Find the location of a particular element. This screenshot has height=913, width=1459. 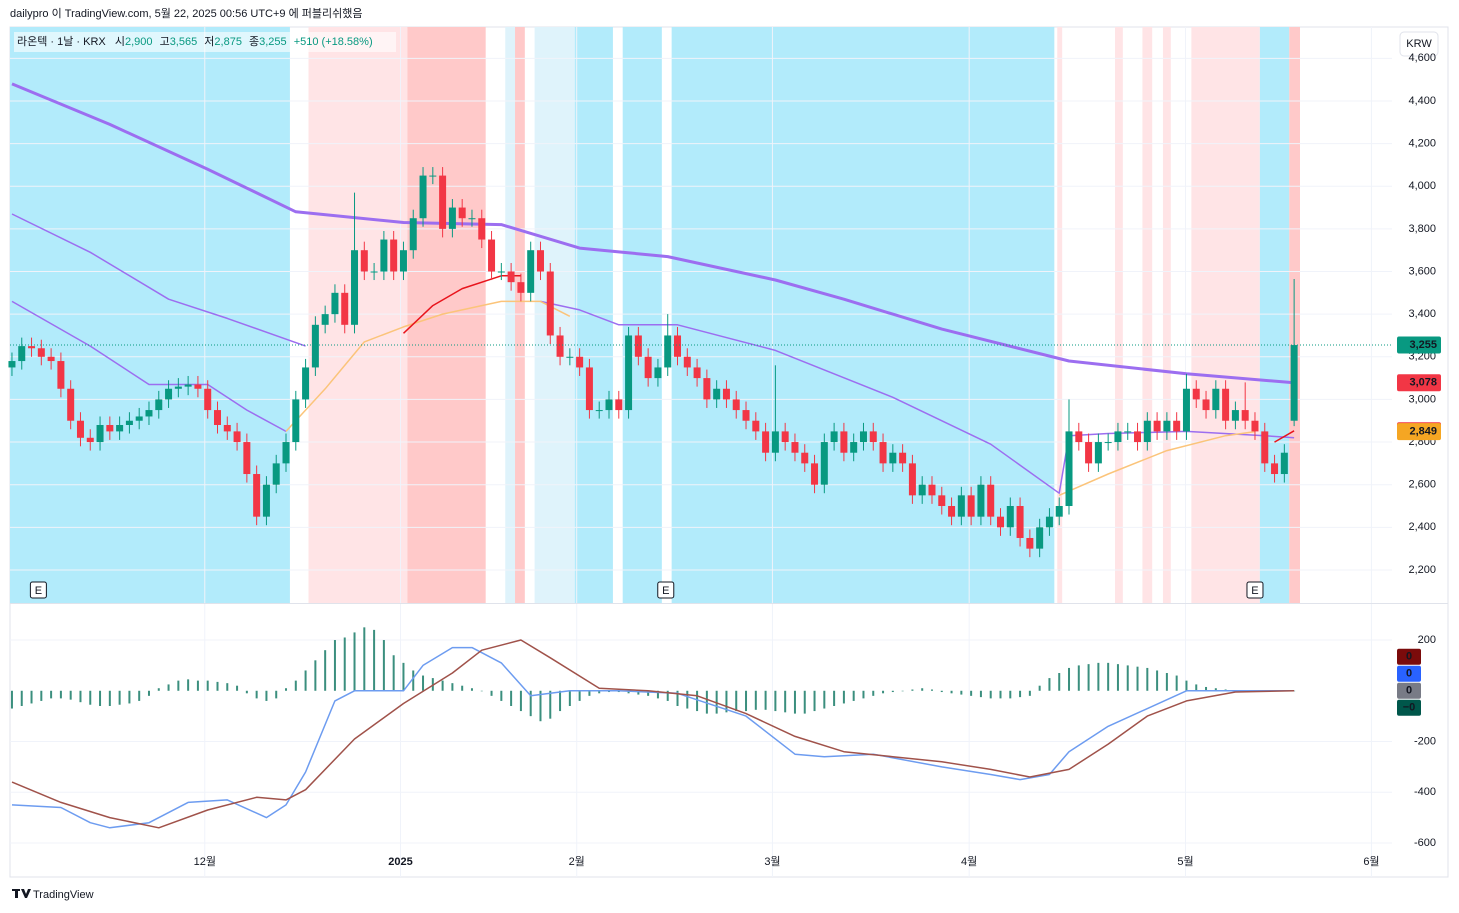

x-tick-label: 3월 is located at coordinates (772, 861).